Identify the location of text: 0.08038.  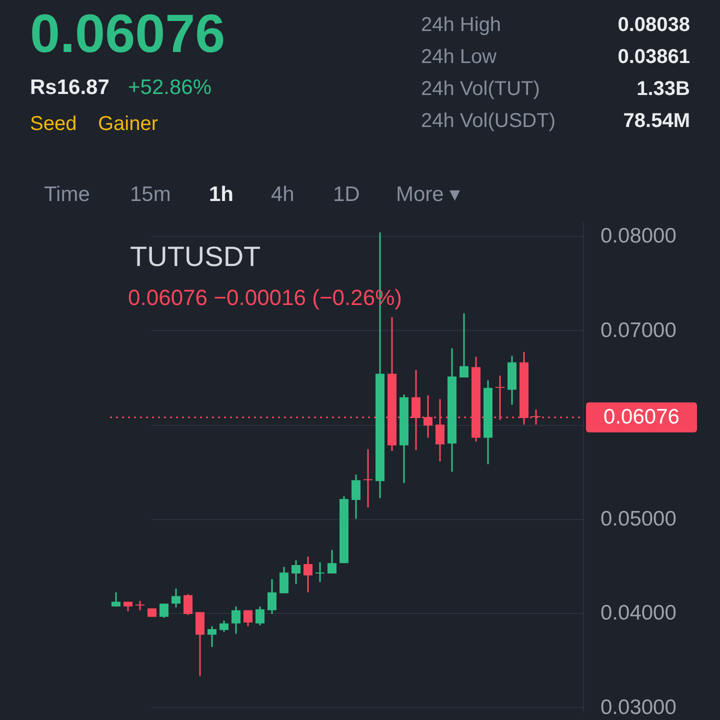
(654, 25).